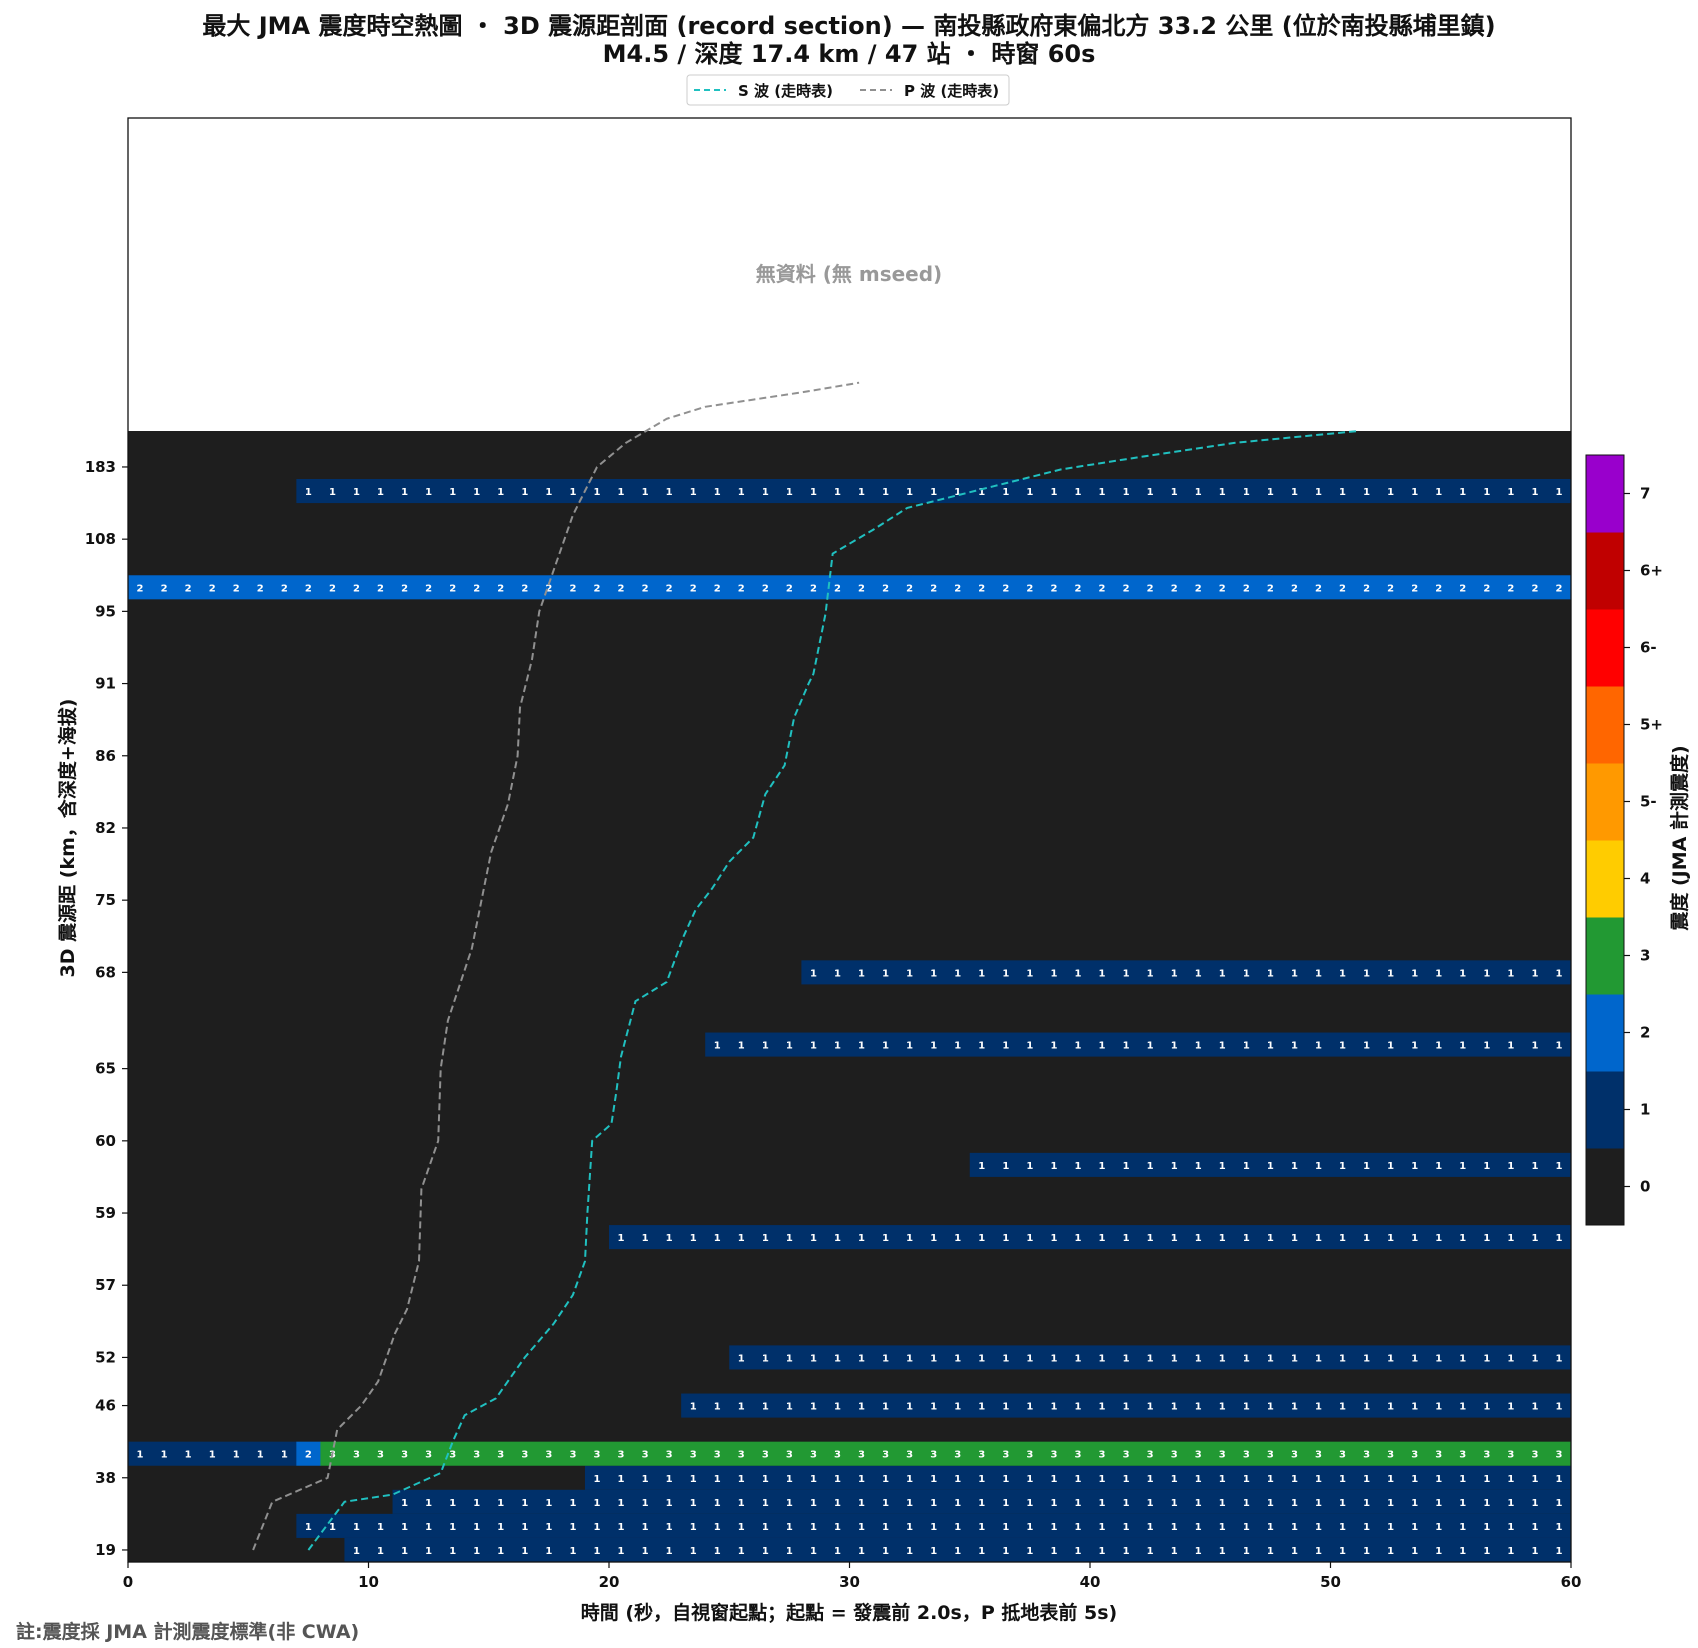 The width and height of the screenshot is (1698, 1648). What do you see at coordinates (187, 1631) in the screenshot?
I see `footnote: 註:震度採 JMA 計測震度標準(非 CWA)` at bounding box center [187, 1631].